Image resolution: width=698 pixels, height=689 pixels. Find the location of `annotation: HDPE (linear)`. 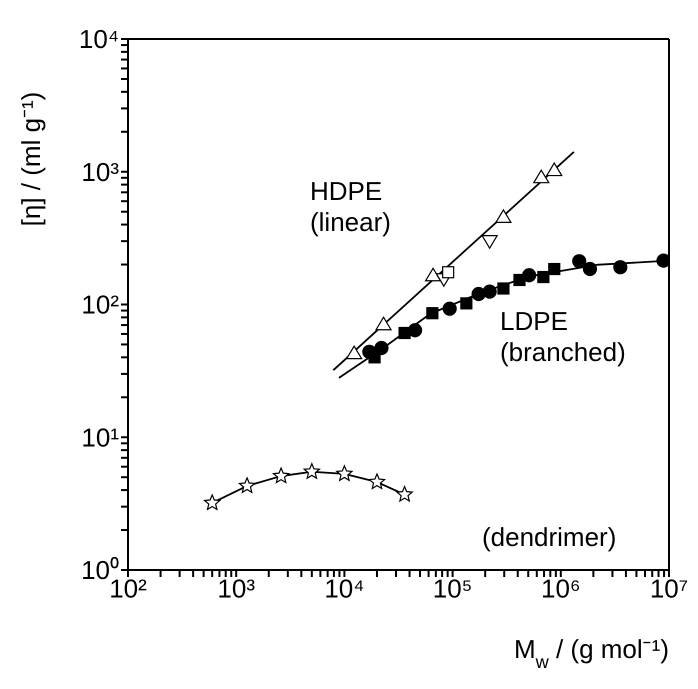

annotation: HDPE (linear) is located at coordinates (350, 206).